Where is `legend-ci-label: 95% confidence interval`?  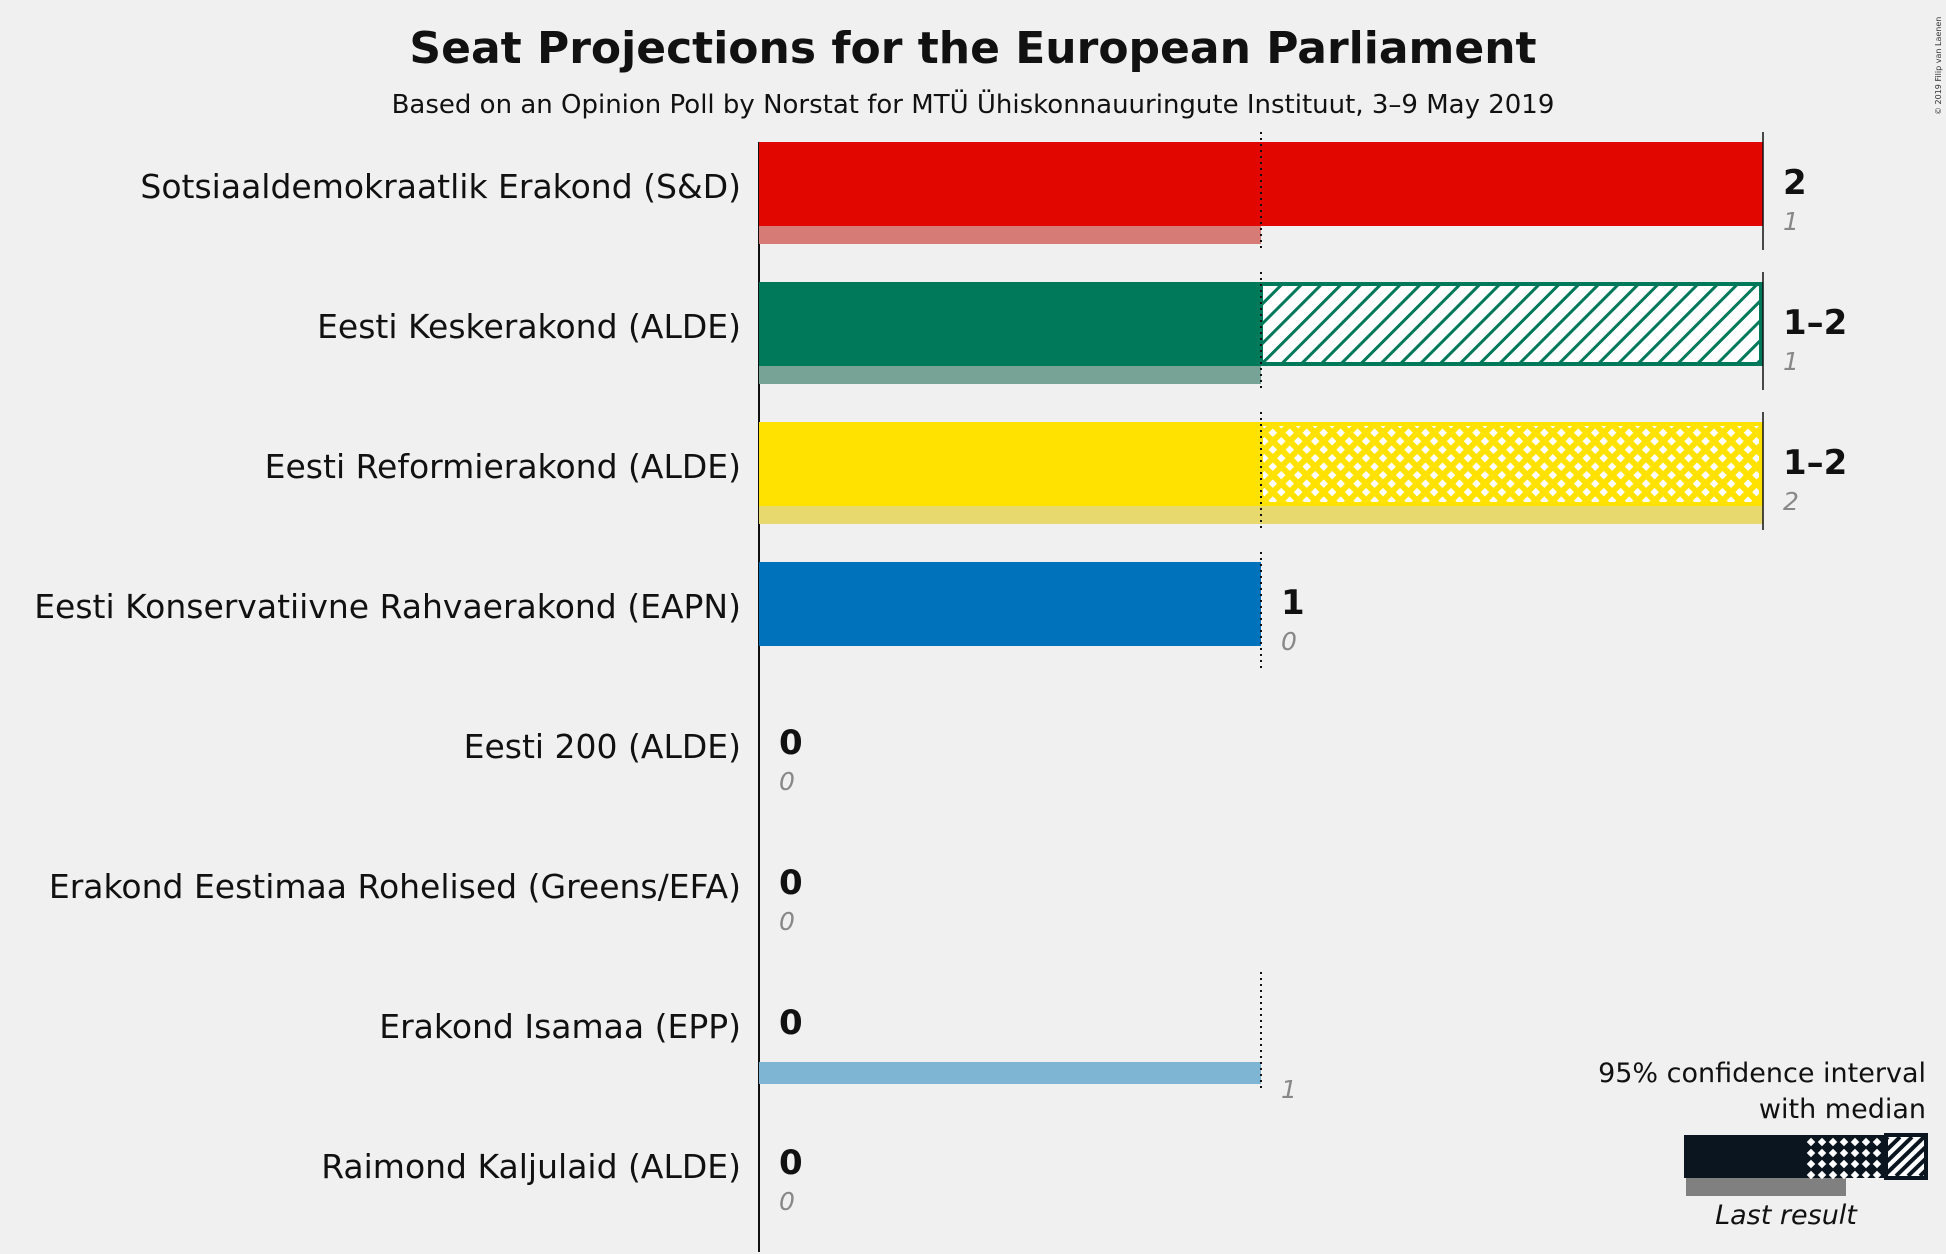 legend-ci-label: 95% confidence interval is located at coordinates (1762, 1073).